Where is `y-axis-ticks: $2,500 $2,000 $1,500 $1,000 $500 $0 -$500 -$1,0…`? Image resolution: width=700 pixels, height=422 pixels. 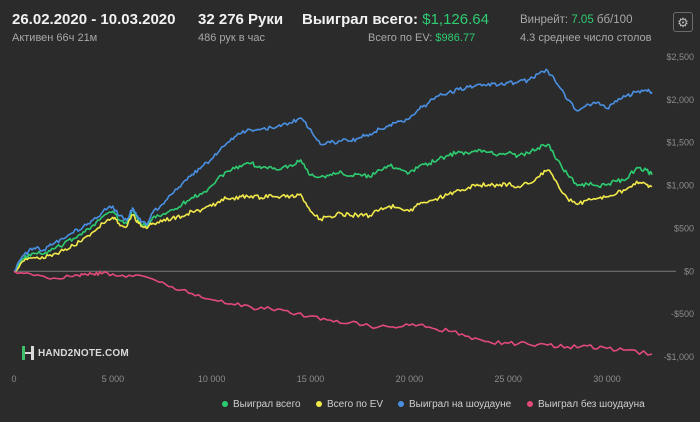 y-axis-ticks: $2,500 $2,000 $1,500 $1,000 $500 $0 -$500 -$1,0… is located at coordinates (678, 207).